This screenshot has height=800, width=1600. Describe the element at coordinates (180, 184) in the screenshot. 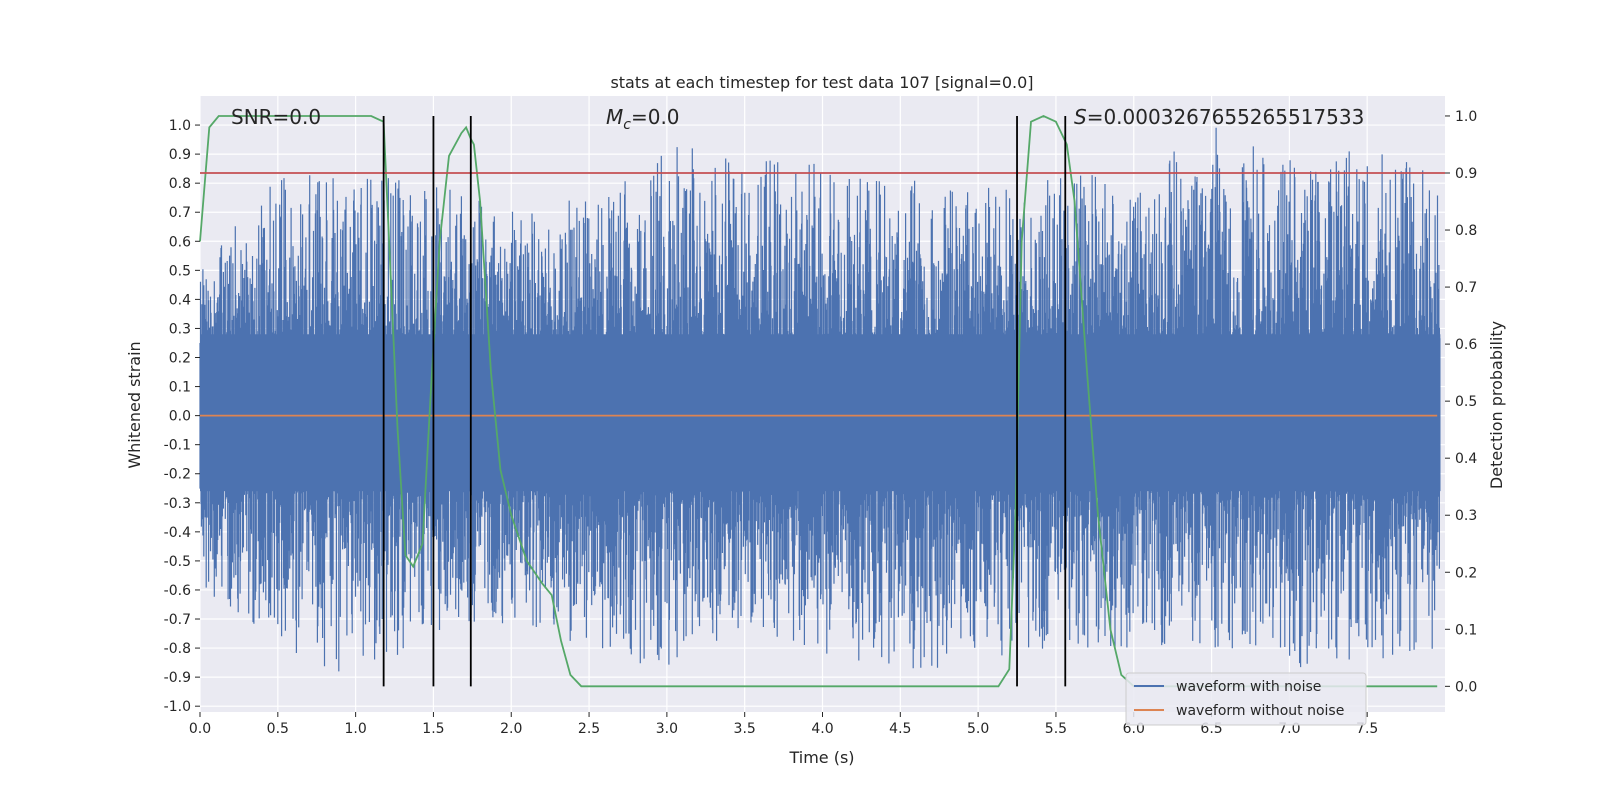

I see `y-tick-label: 0.8` at that location.